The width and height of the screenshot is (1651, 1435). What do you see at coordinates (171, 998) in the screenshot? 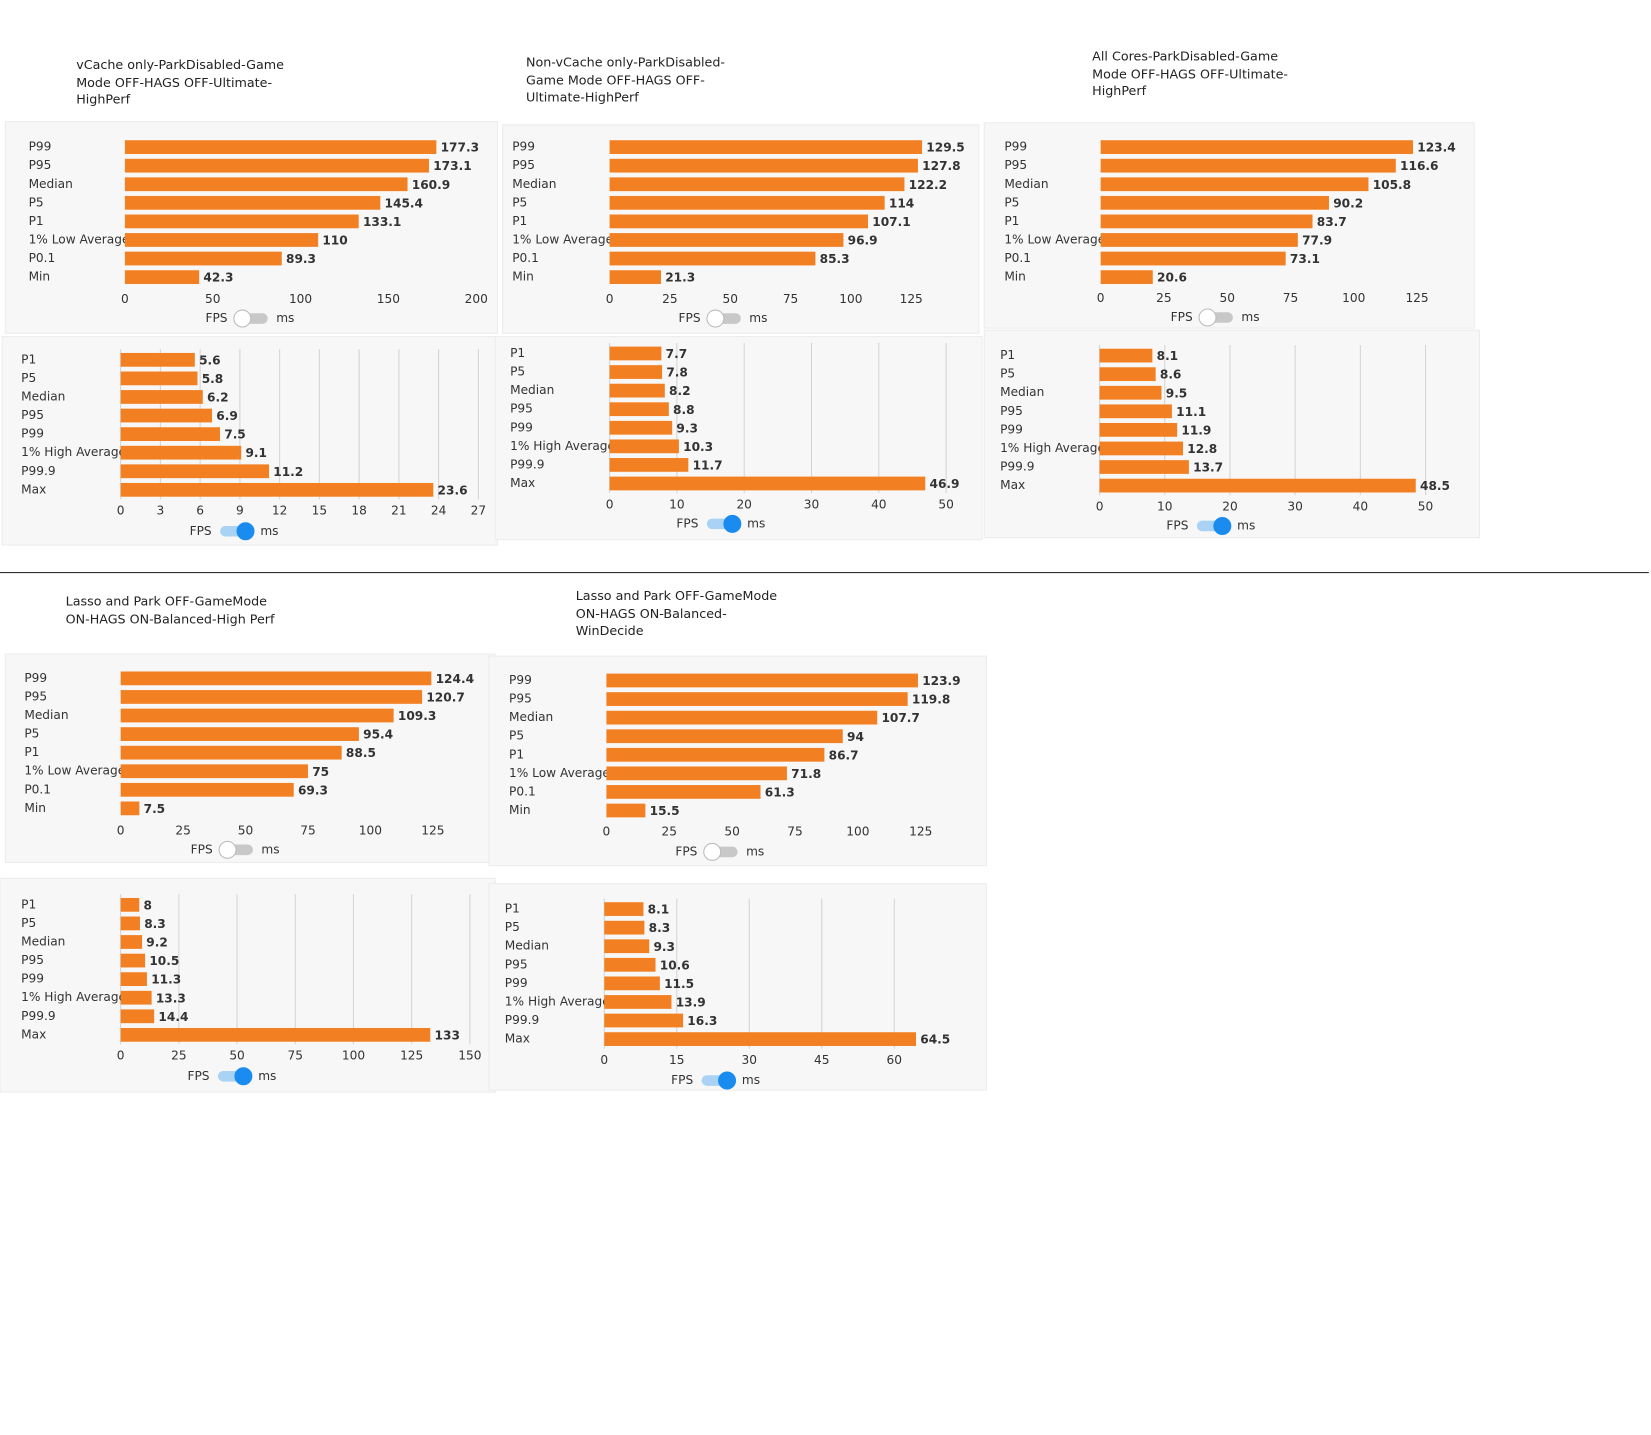
I see `value-label: 13.3` at bounding box center [171, 998].